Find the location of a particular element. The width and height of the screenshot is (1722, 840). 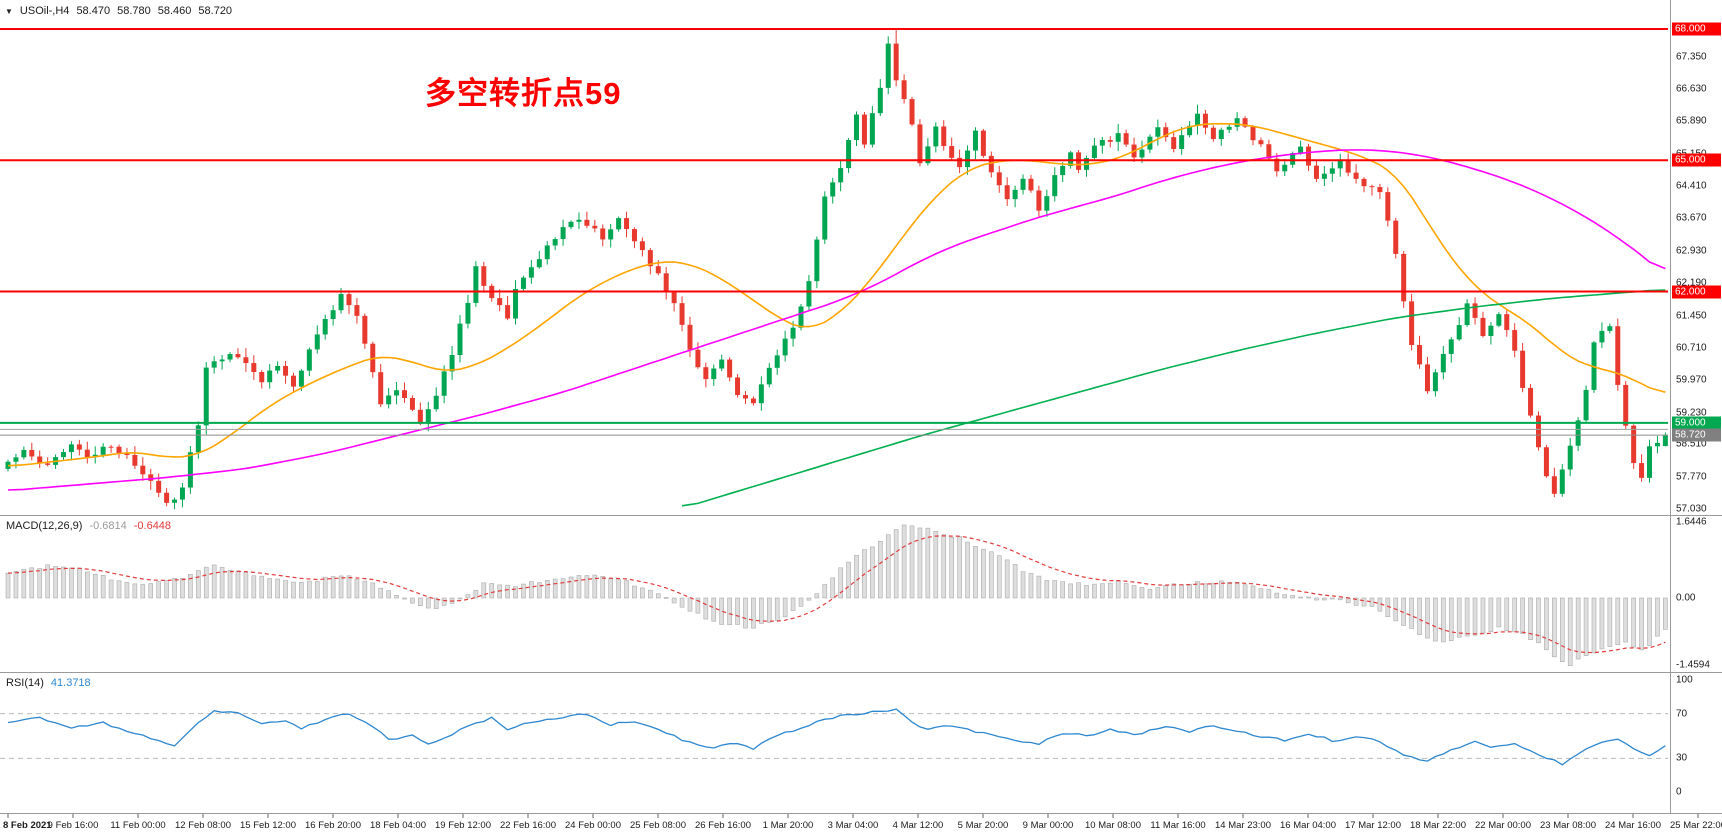

rsi-value: 41.3718 is located at coordinates (70, 683).